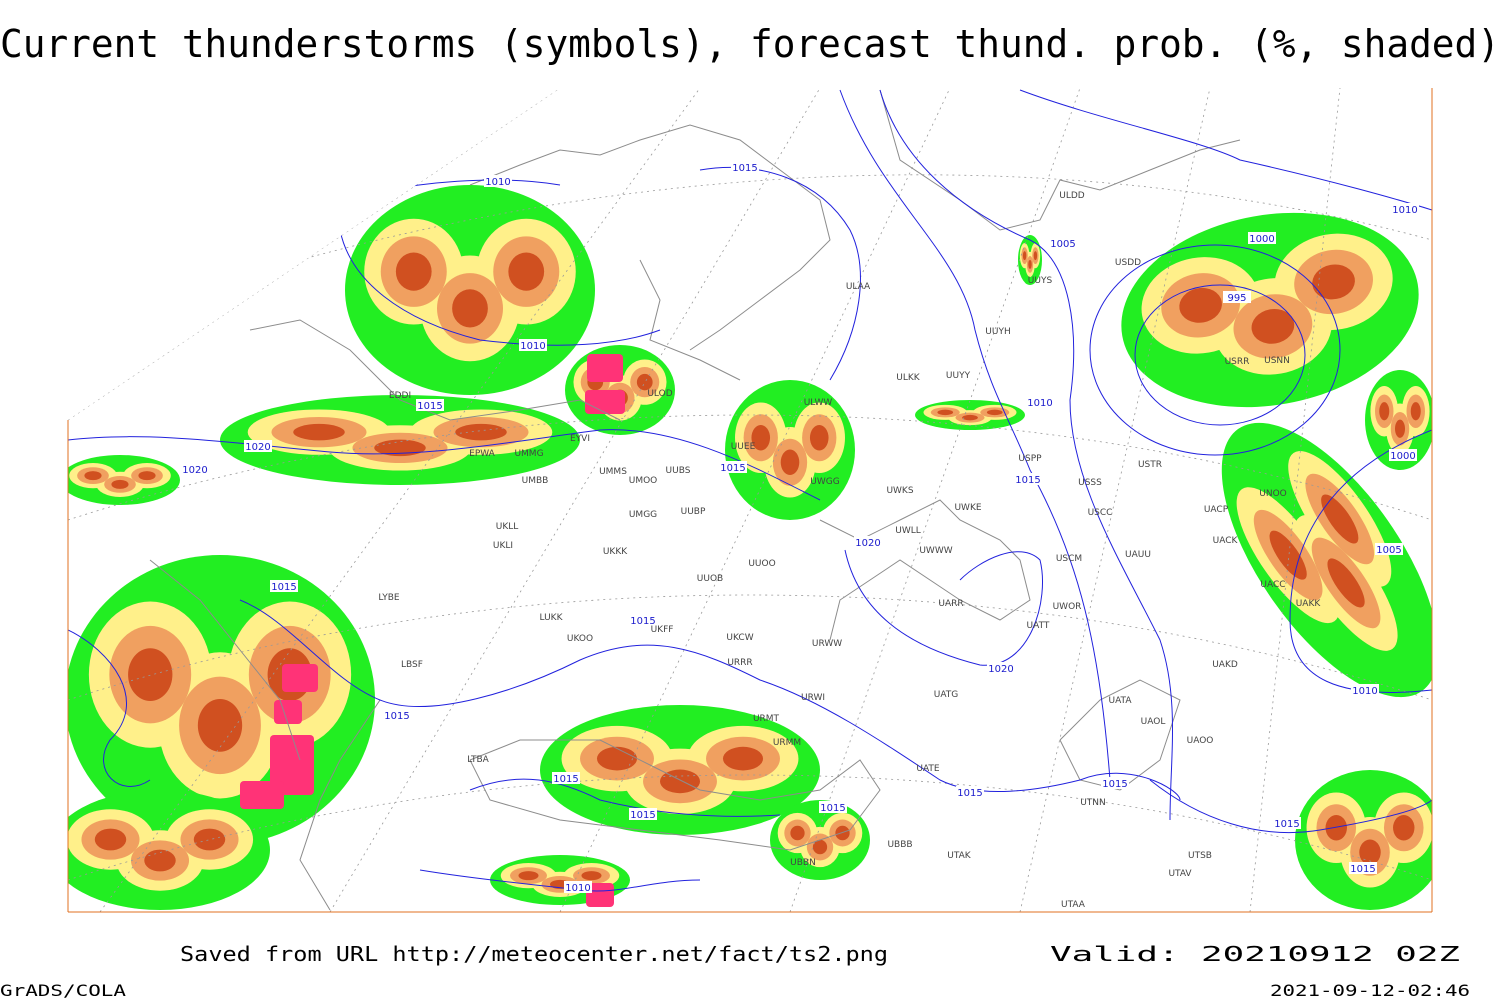 This screenshot has width=1500, height=1000. Describe the element at coordinates (959, 856) in the screenshot. I see `station-label: UTAK` at that location.